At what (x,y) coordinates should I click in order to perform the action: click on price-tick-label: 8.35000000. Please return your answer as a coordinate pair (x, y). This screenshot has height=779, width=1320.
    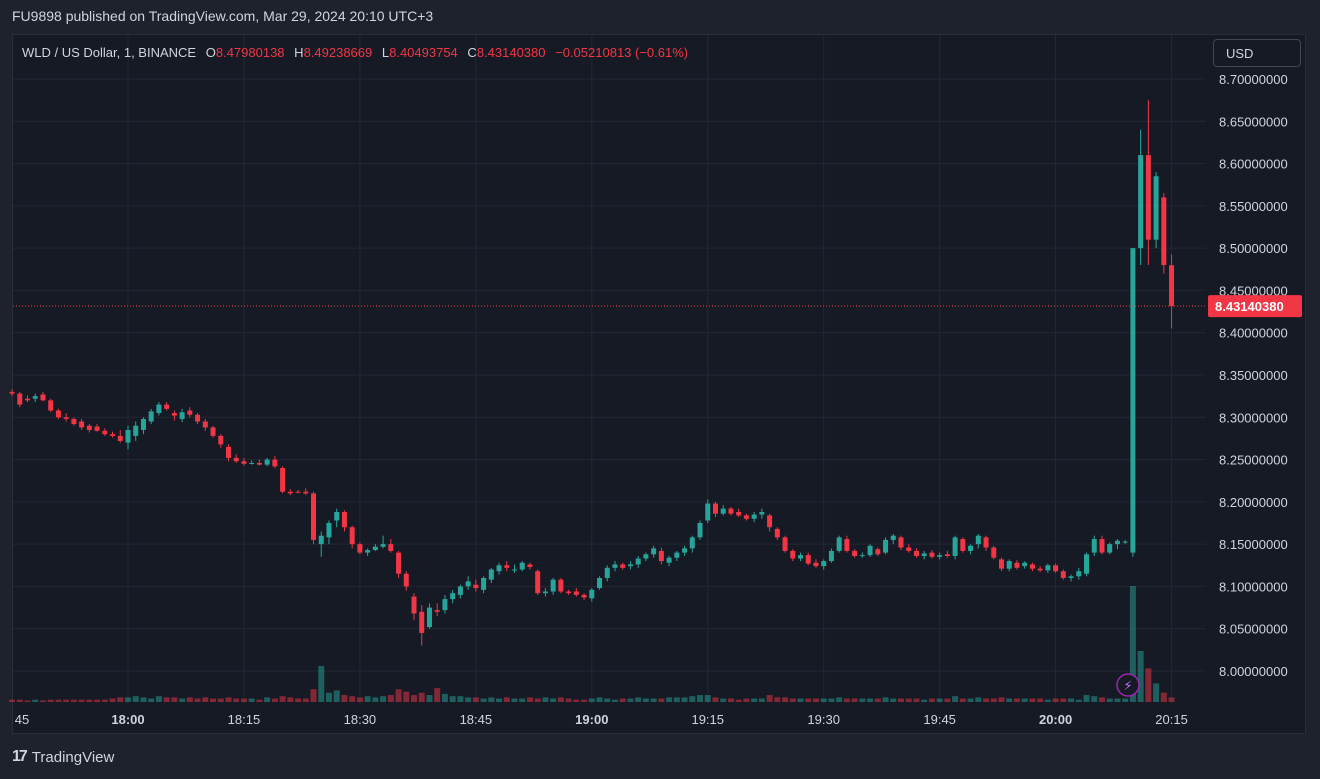
    Looking at the image, I should click on (1253, 375).